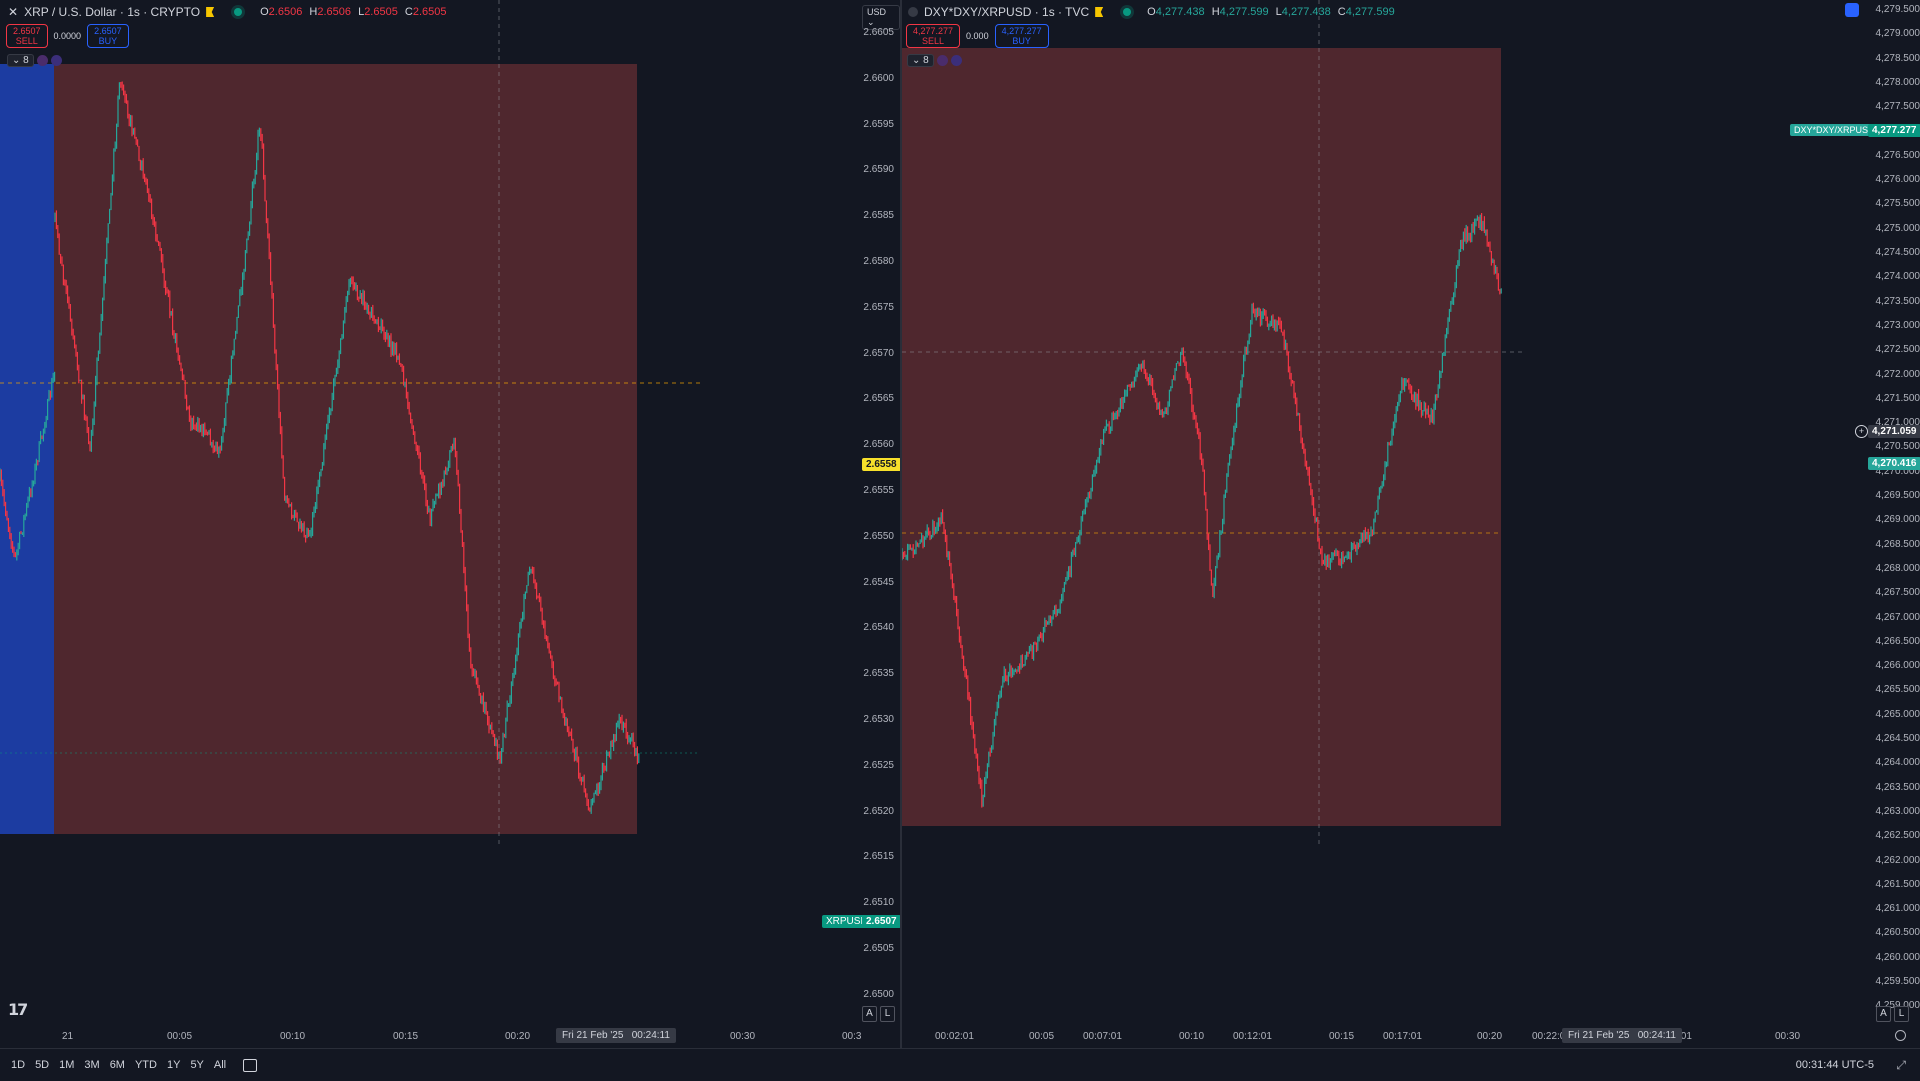  Describe the element at coordinates (1252, 1036) in the screenshot. I see `time-tick: 00:12:01` at that location.